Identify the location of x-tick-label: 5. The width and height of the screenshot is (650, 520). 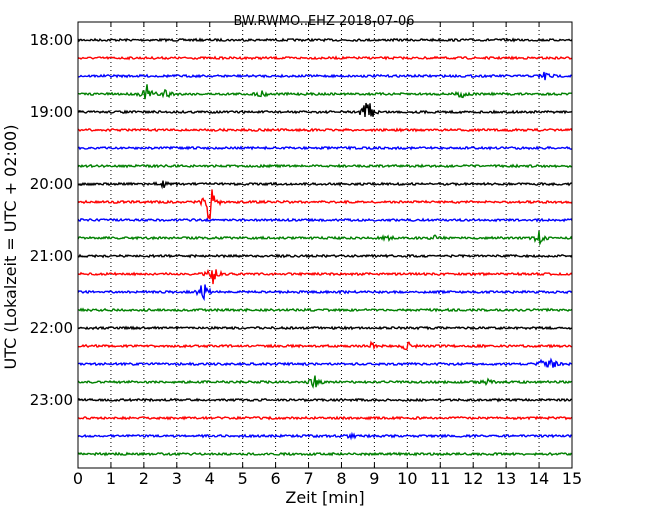
(243, 478).